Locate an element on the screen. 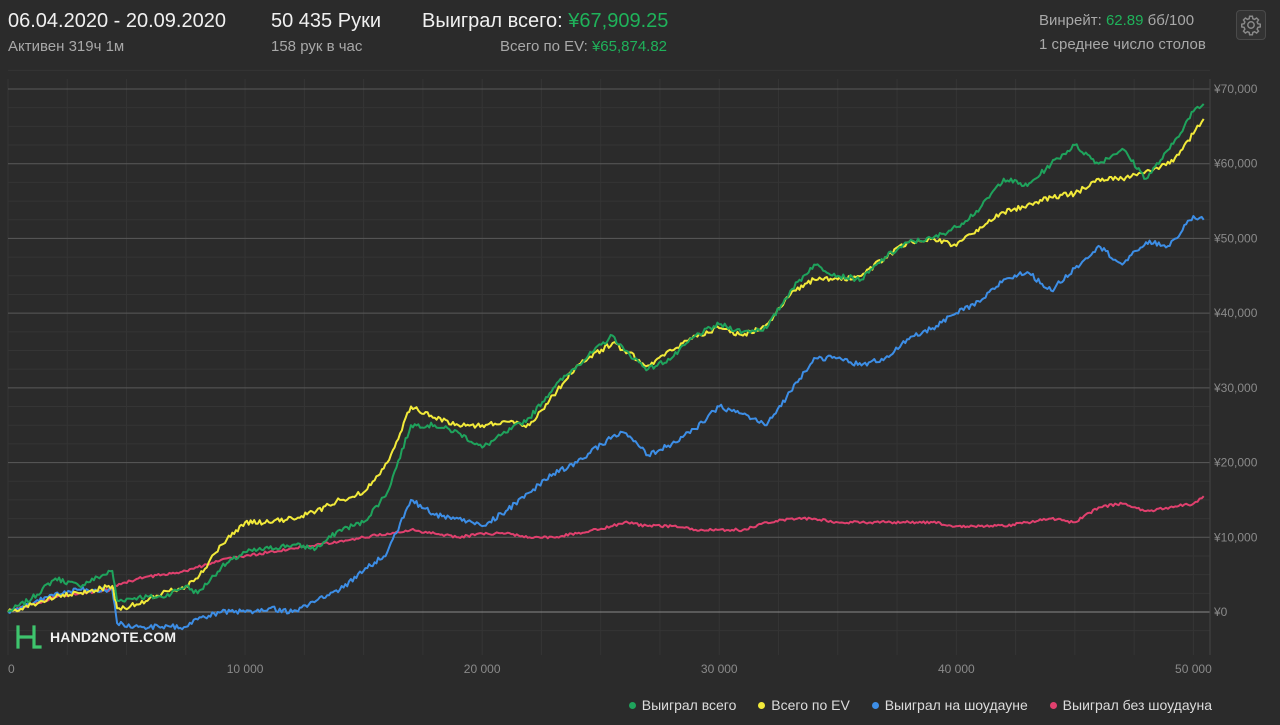 This screenshot has width=1280, height=725. ev-total: Всего по EV: ¥65,874.82 is located at coordinates (583, 46).